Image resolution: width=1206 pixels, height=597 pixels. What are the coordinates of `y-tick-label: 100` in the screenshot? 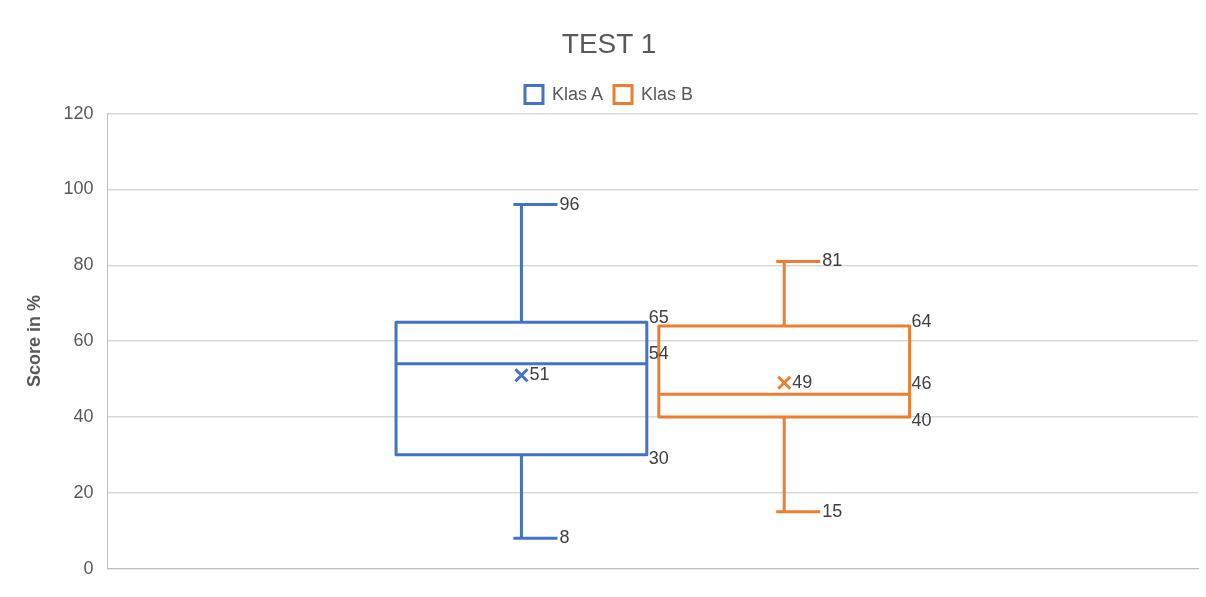 It's located at (78, 188).